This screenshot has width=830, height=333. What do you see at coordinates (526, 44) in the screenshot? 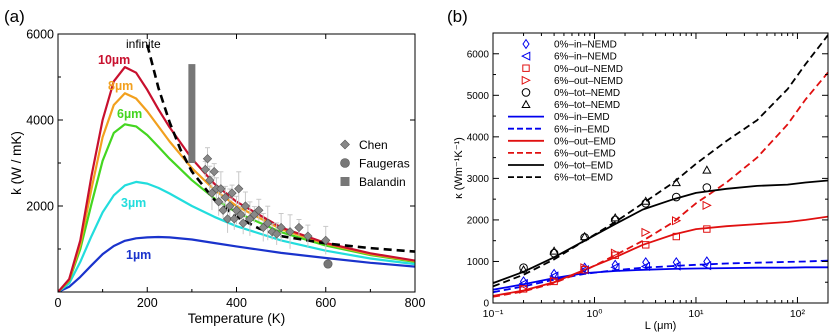
I see `legend-marker-0-in-nemd` at bounding box center [526, 44].